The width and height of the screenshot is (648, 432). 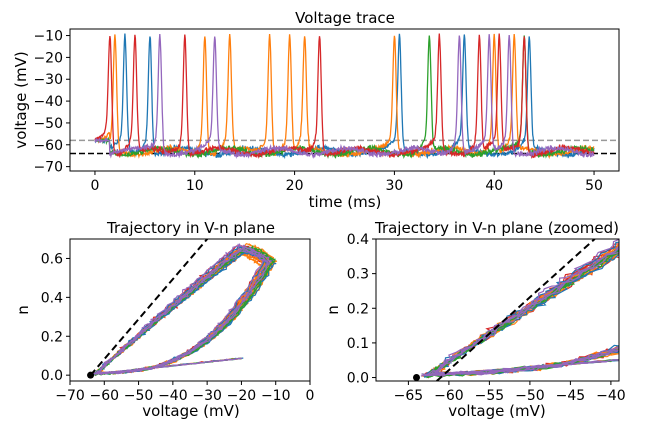 What do you see at coordinates (207, 396) in the screenshot?
I see `vn-plane-xtick-label: −30` at bounding box center [207, 396].